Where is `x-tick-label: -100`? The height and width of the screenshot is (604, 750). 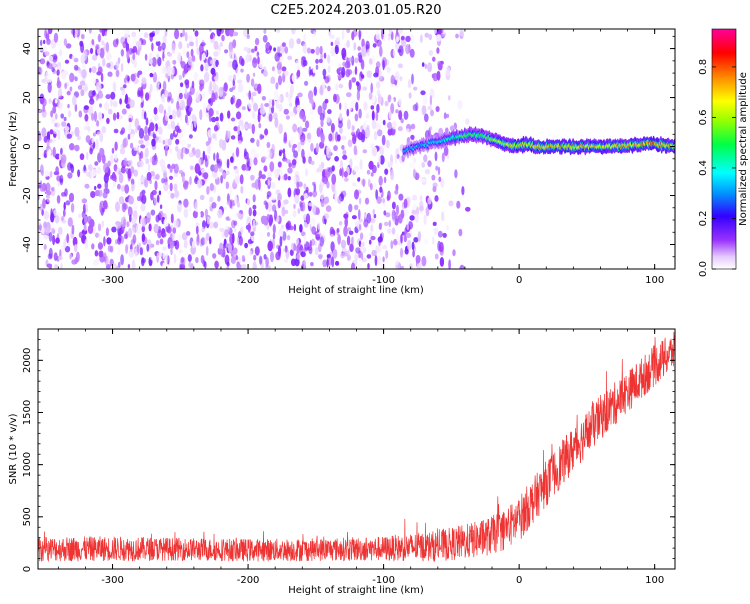
x-tick-label: -100 is located at coordinates (383, 280).